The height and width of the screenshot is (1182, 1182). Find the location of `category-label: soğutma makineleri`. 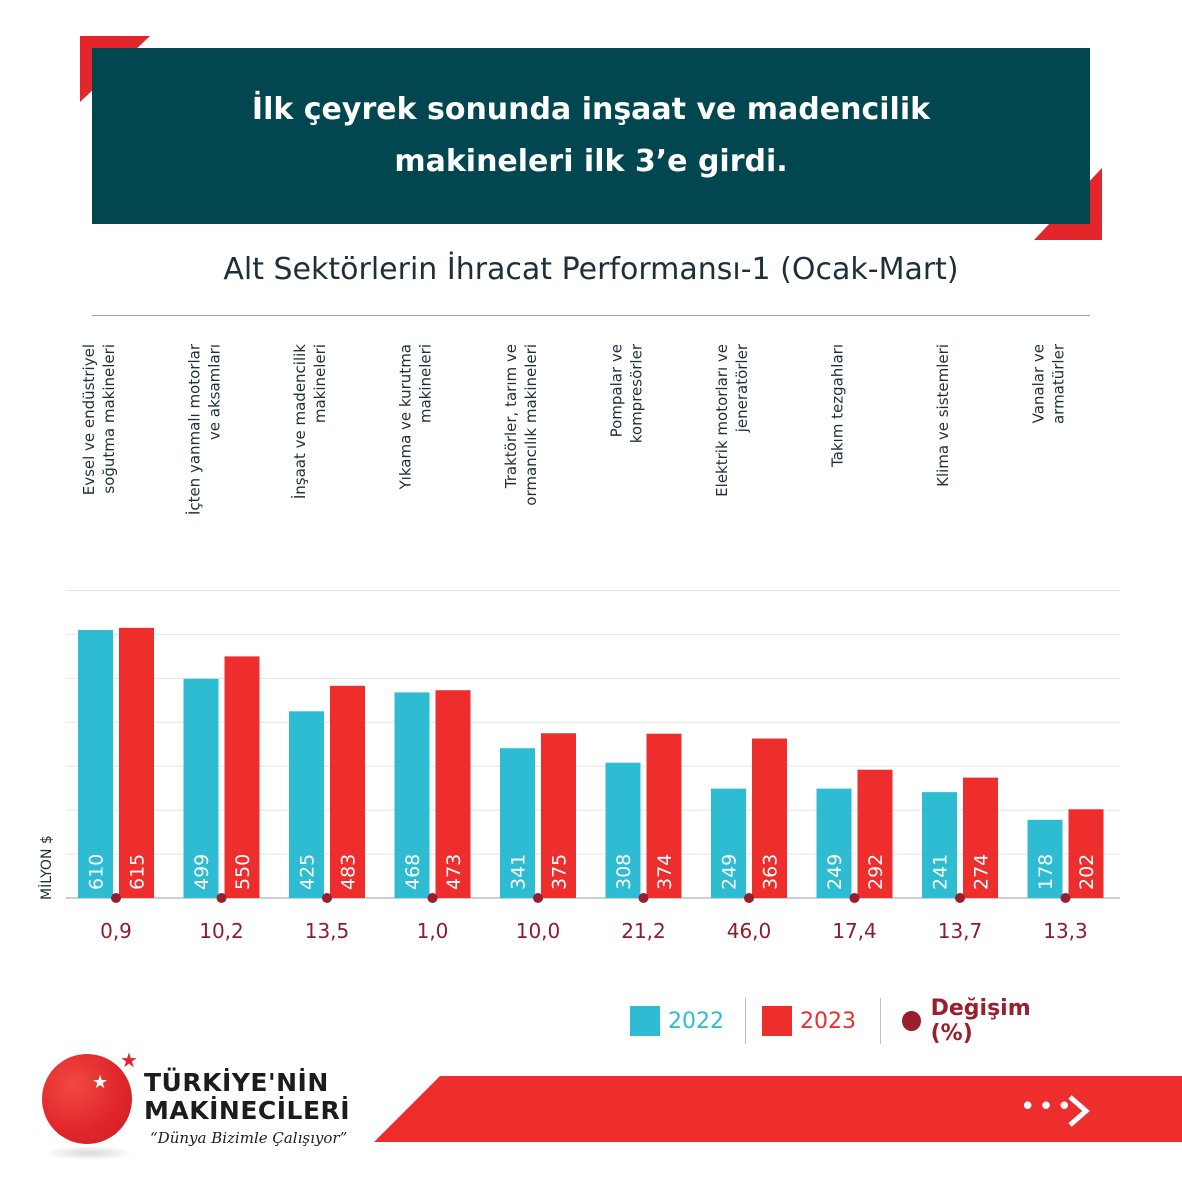

category-label: soğutma makineleri is located at coordinates (109, 419).